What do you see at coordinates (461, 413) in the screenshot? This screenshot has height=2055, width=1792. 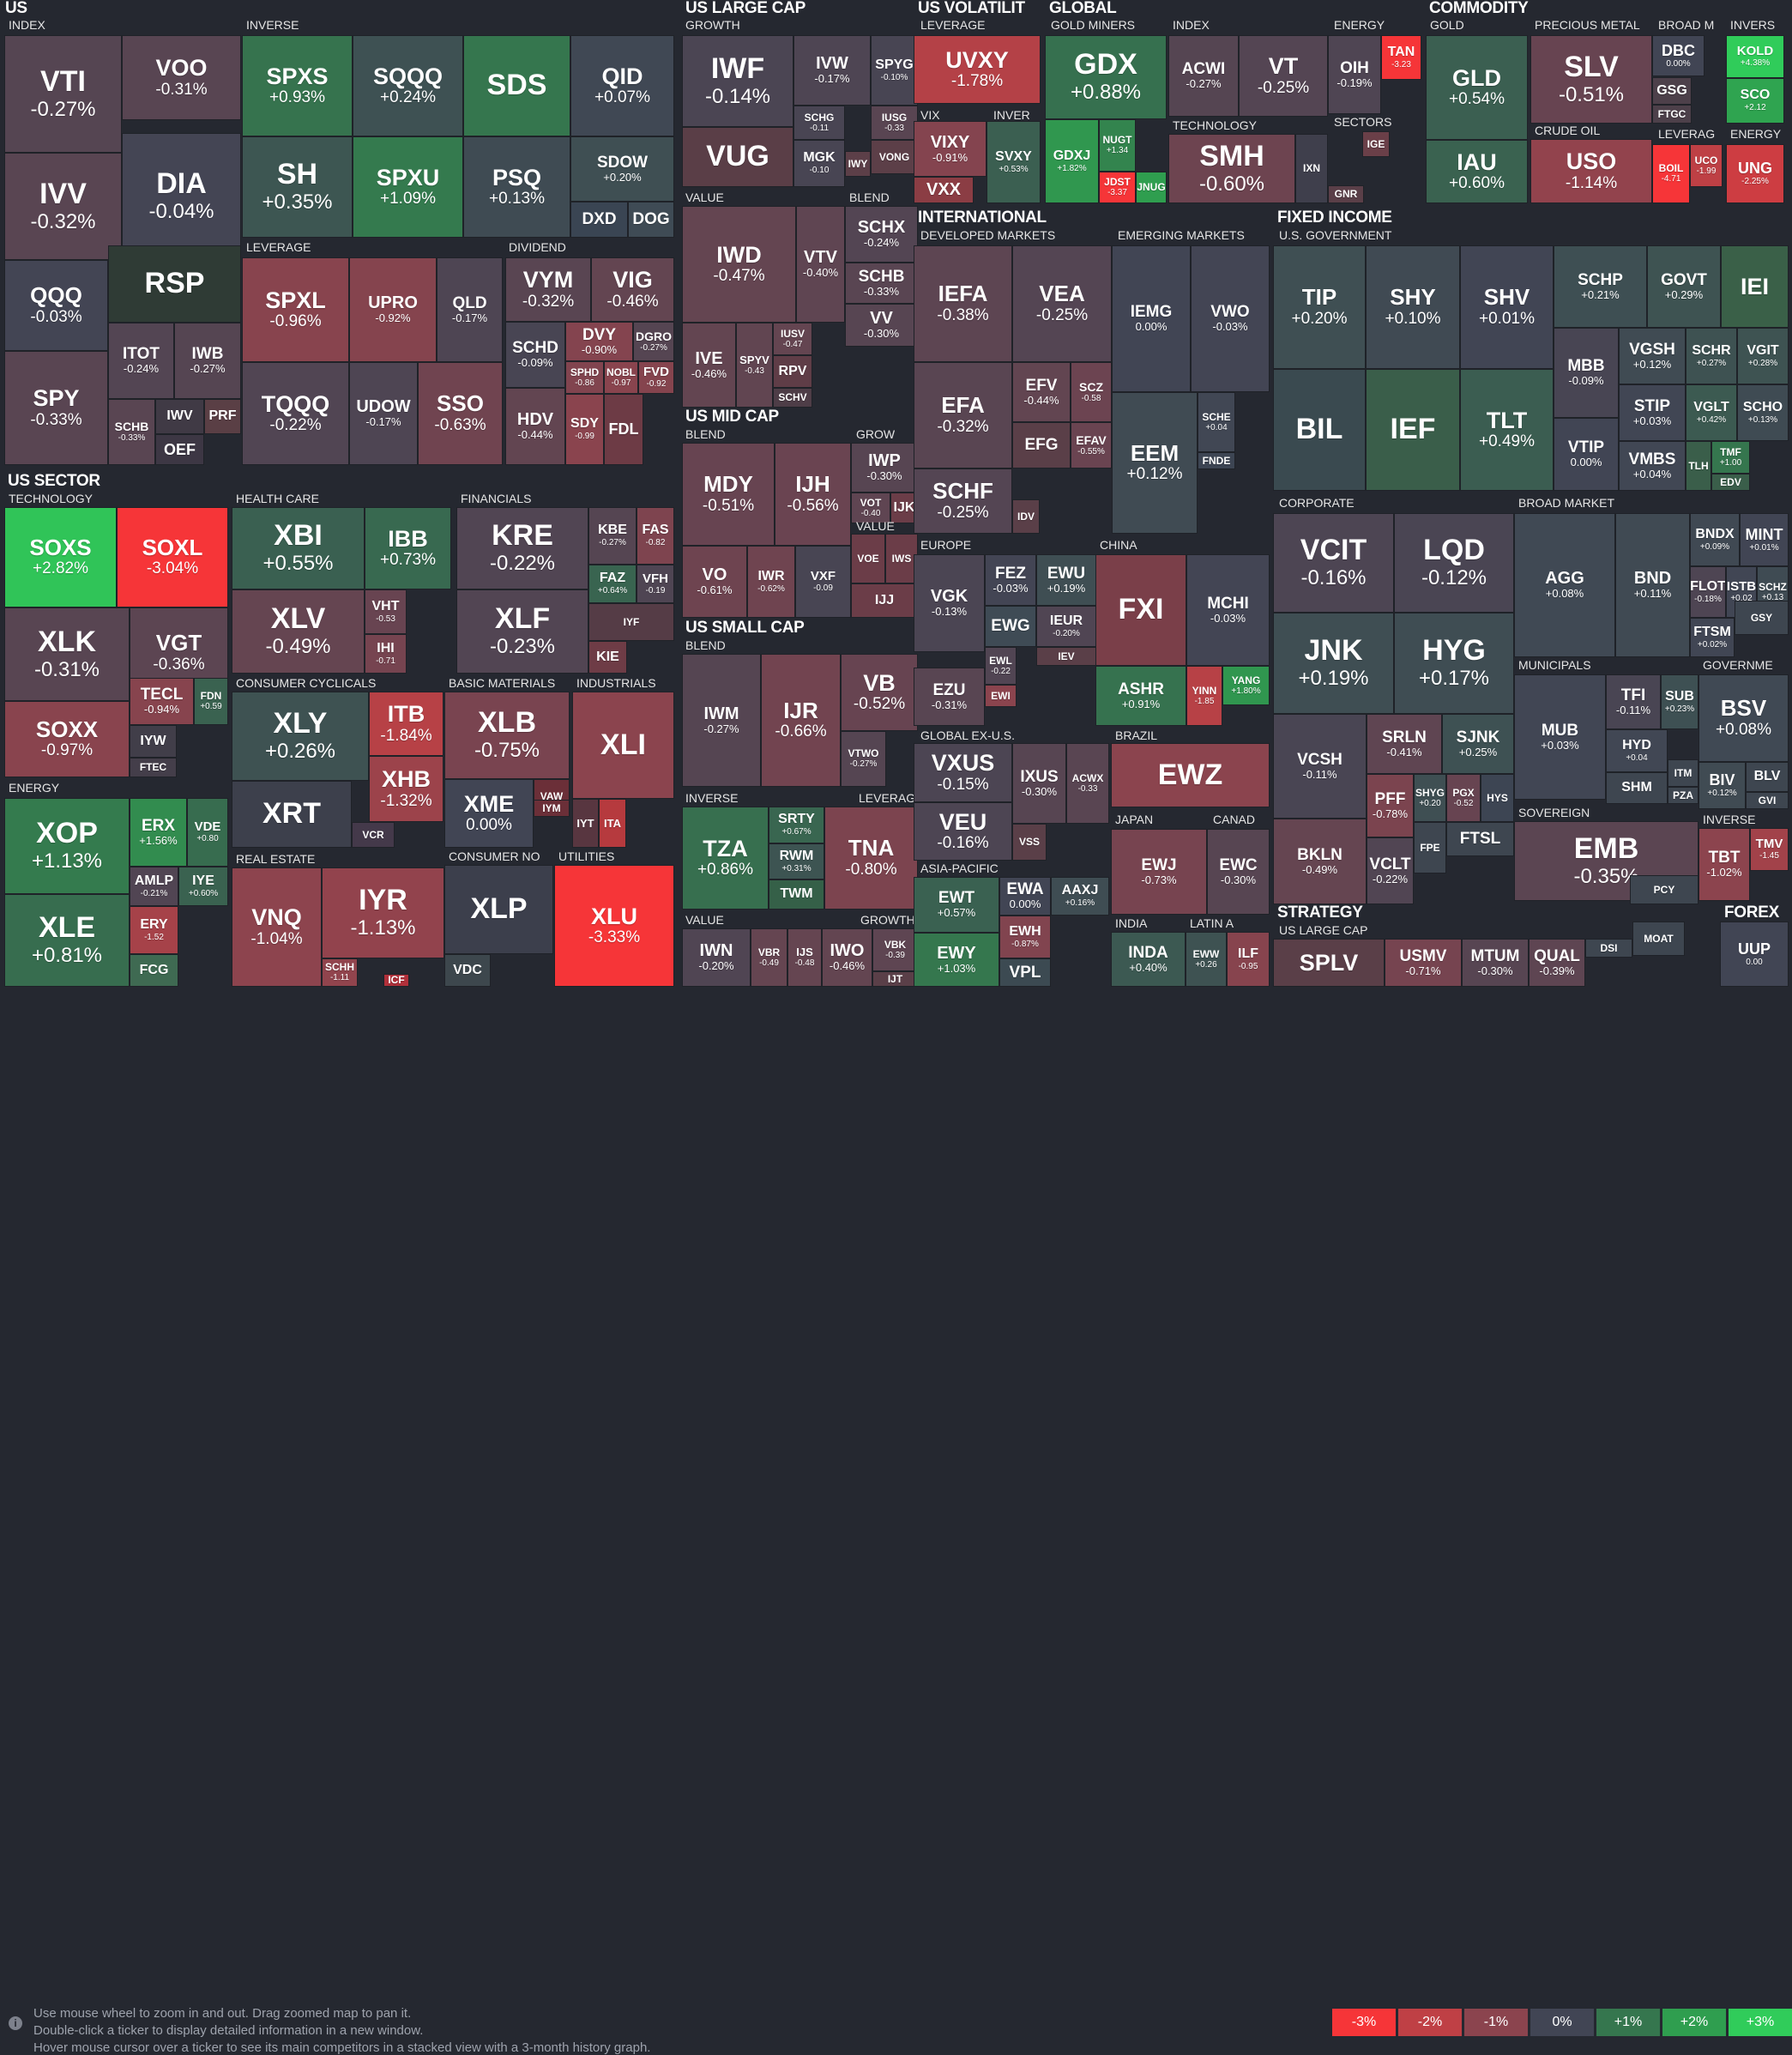 I see `ticker-tile-sso: SSO -0.63%` at bounding box center [461, 413].